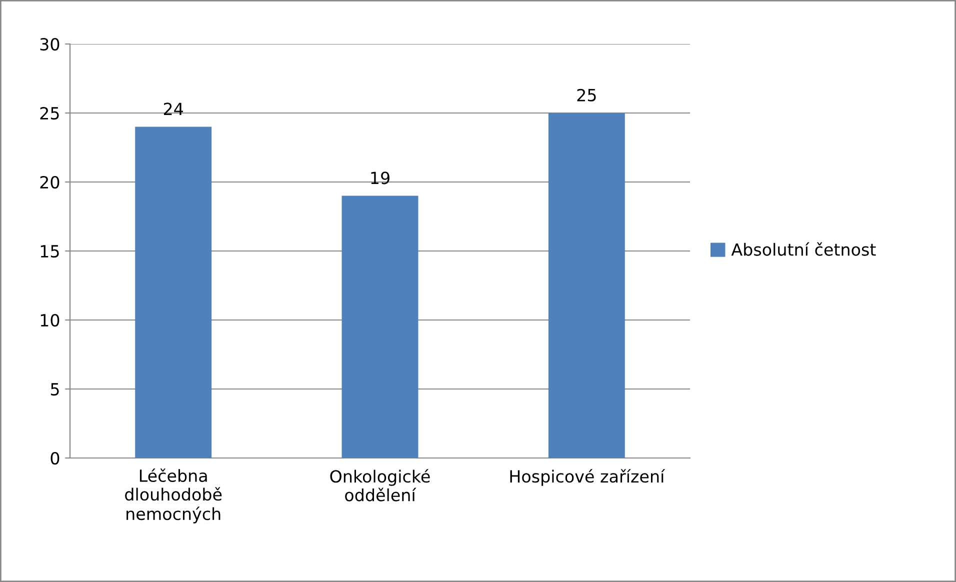  Describe the element at coordinates (173, 108) in the screenshot. I see `data-label: 24` at that location.